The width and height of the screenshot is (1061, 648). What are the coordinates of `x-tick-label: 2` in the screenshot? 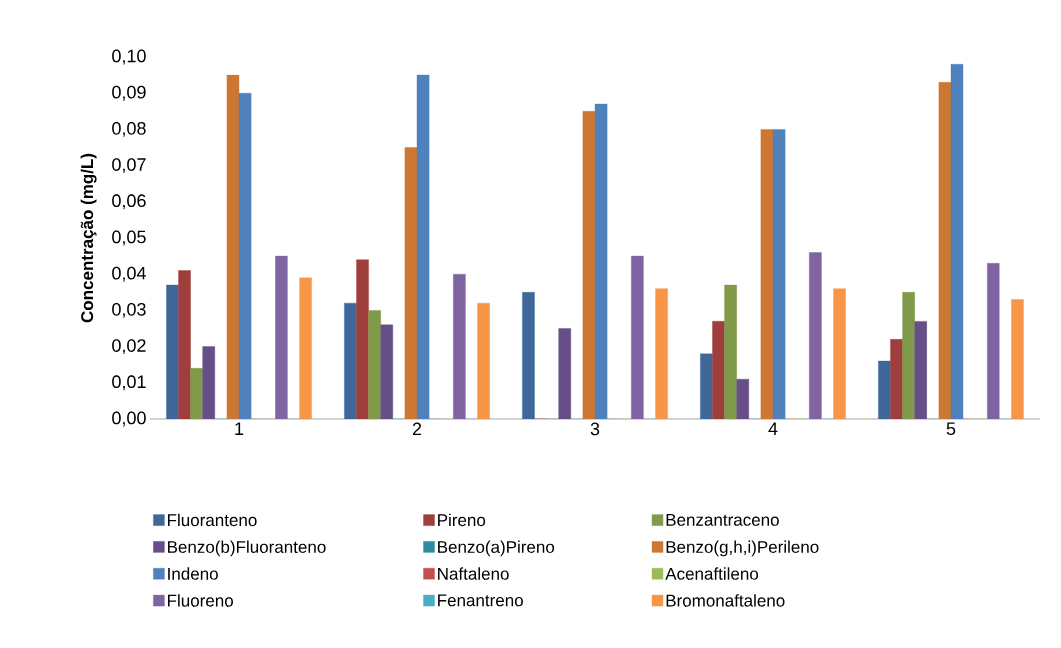 It's located at (417, 429).